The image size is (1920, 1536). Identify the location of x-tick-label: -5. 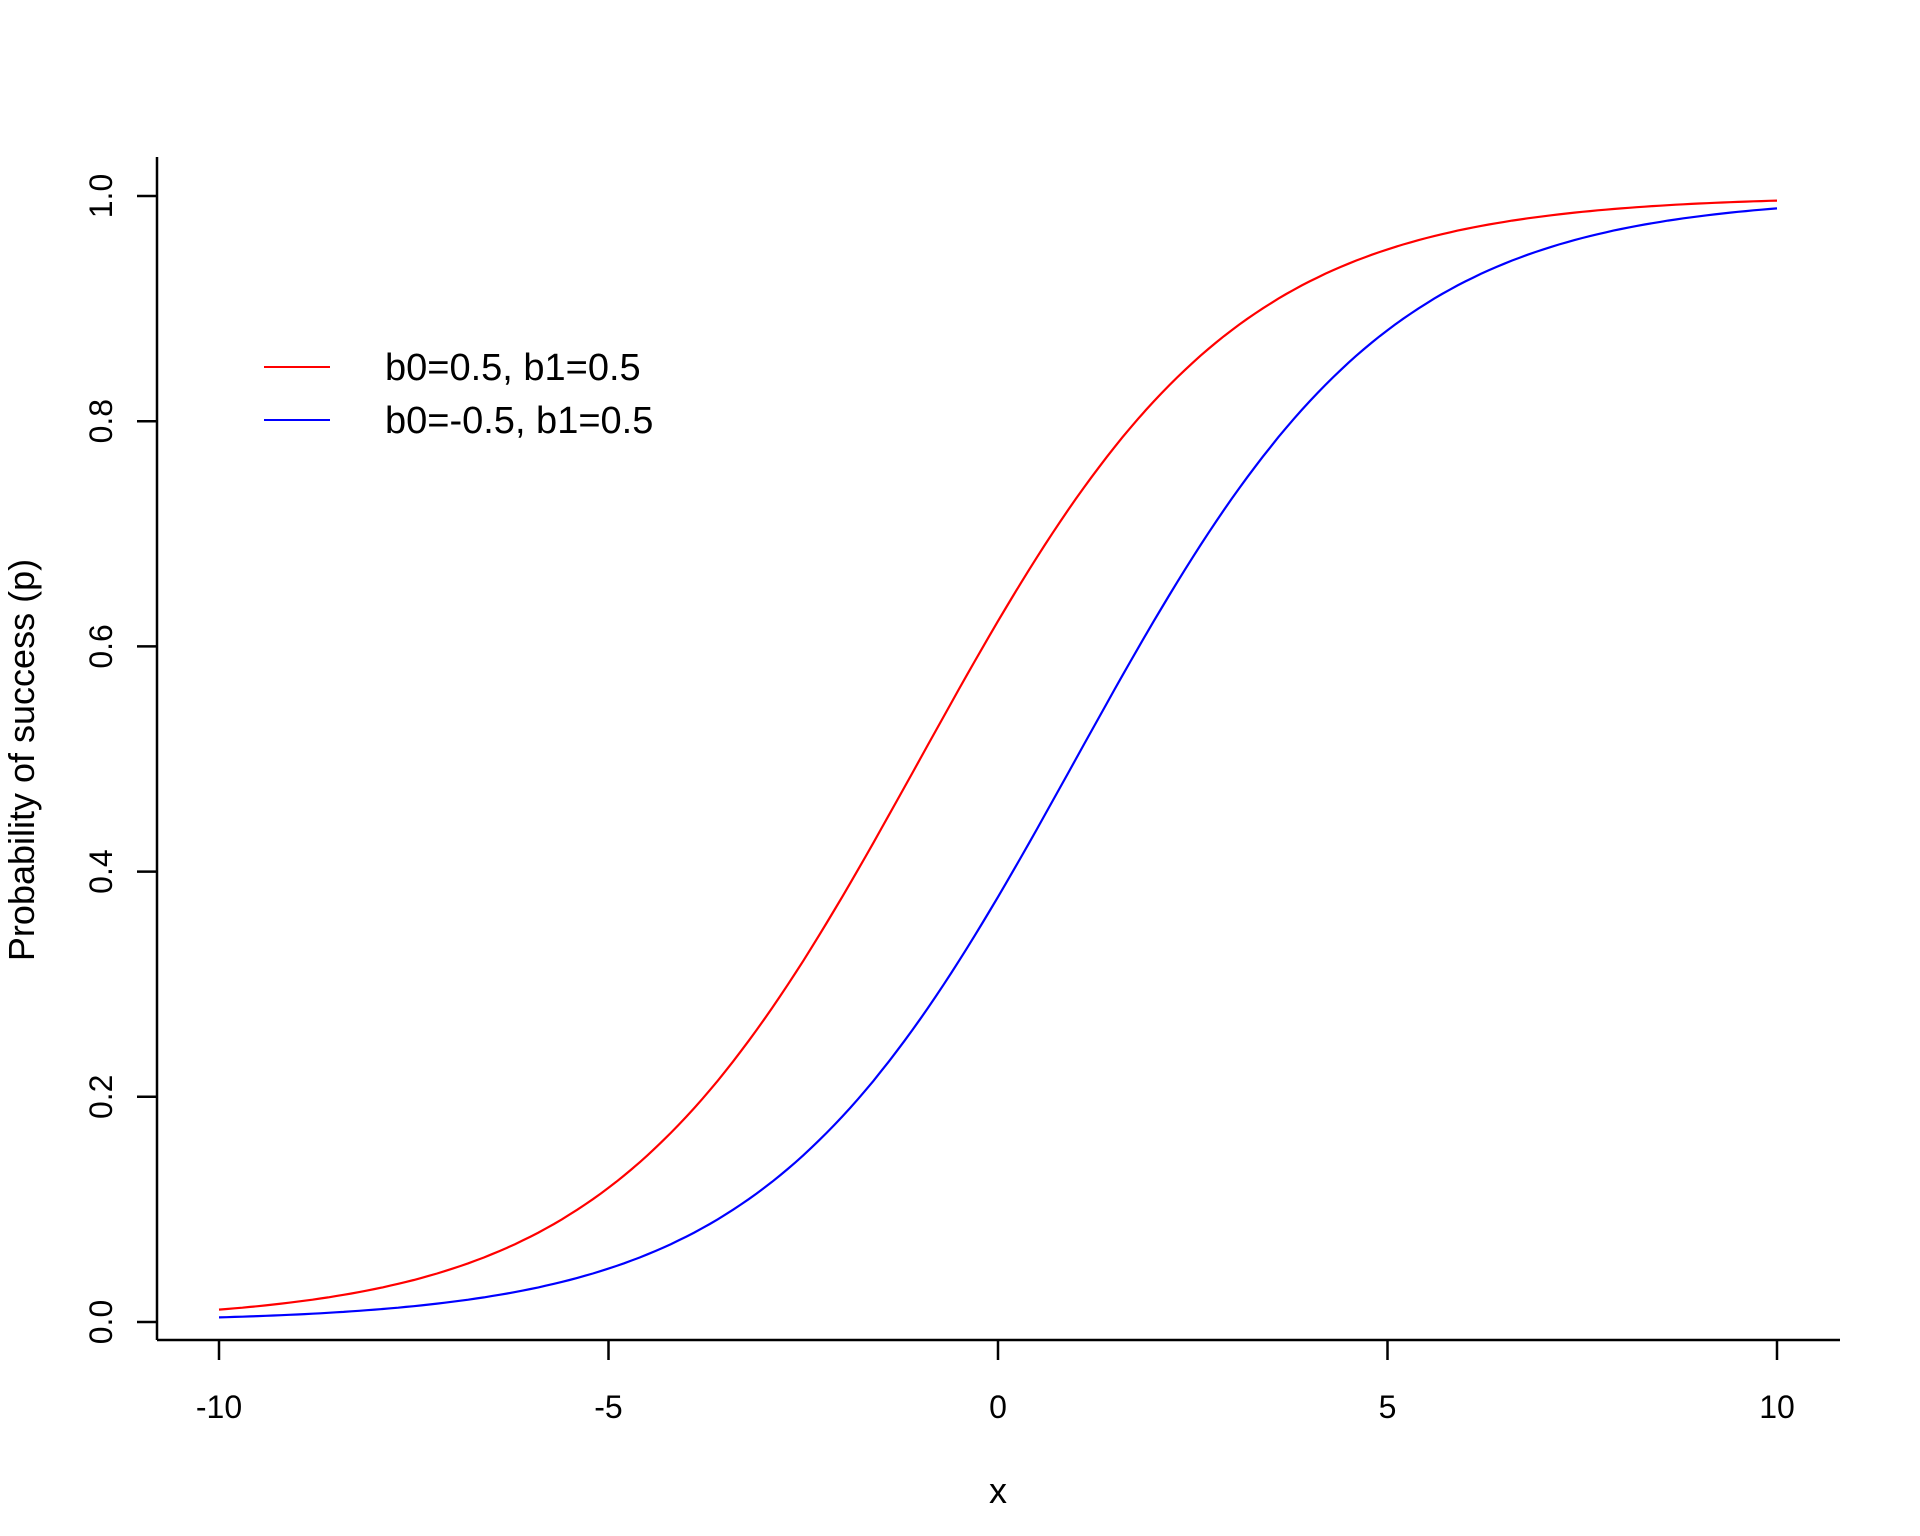
(608, 1407).